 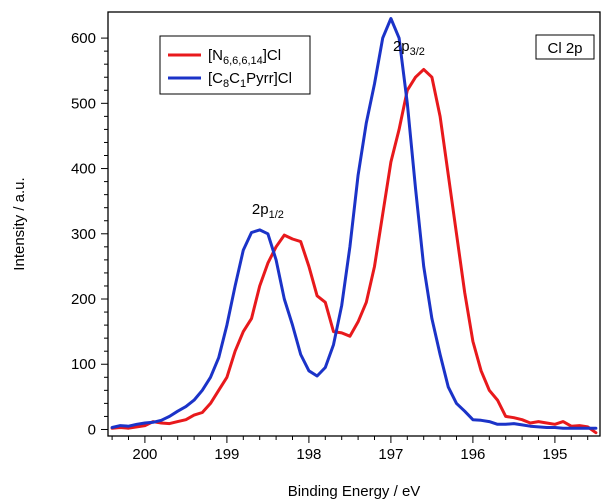 What do you see at coordinates (144, 454) in the screenshot?
I see `x-tick-label: 200` at bounding box center [144, 454].